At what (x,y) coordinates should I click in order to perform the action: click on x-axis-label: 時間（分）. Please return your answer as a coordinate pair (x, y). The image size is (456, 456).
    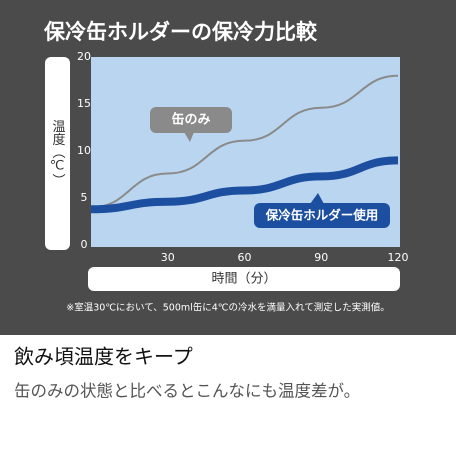
    Looking at the image, I should click on (243, 279).